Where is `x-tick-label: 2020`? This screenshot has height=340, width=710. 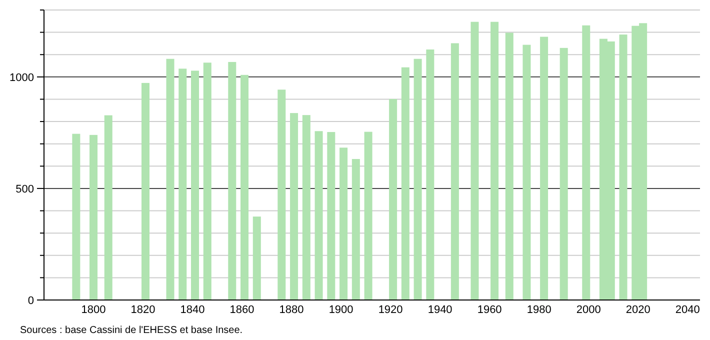
x-tick-label: 2020 is located at coordinates (638, 310).